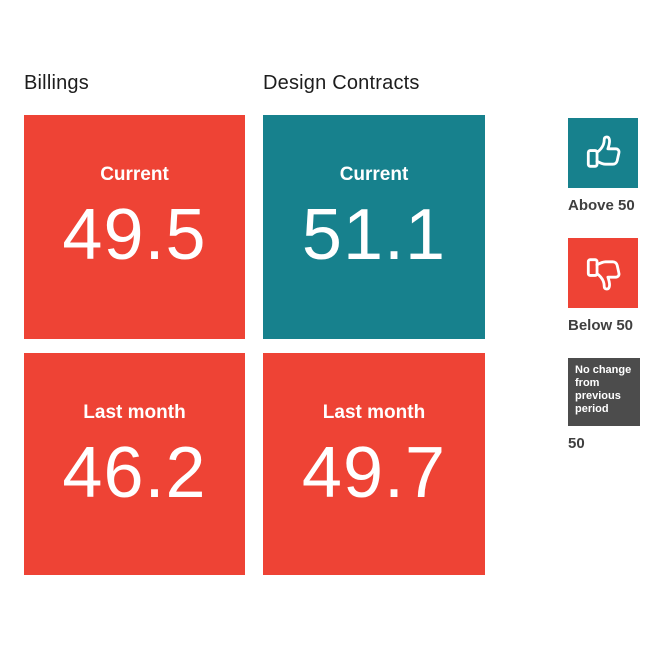  I want to click on legend-label-above-50: Above 50, so click(601, 205).